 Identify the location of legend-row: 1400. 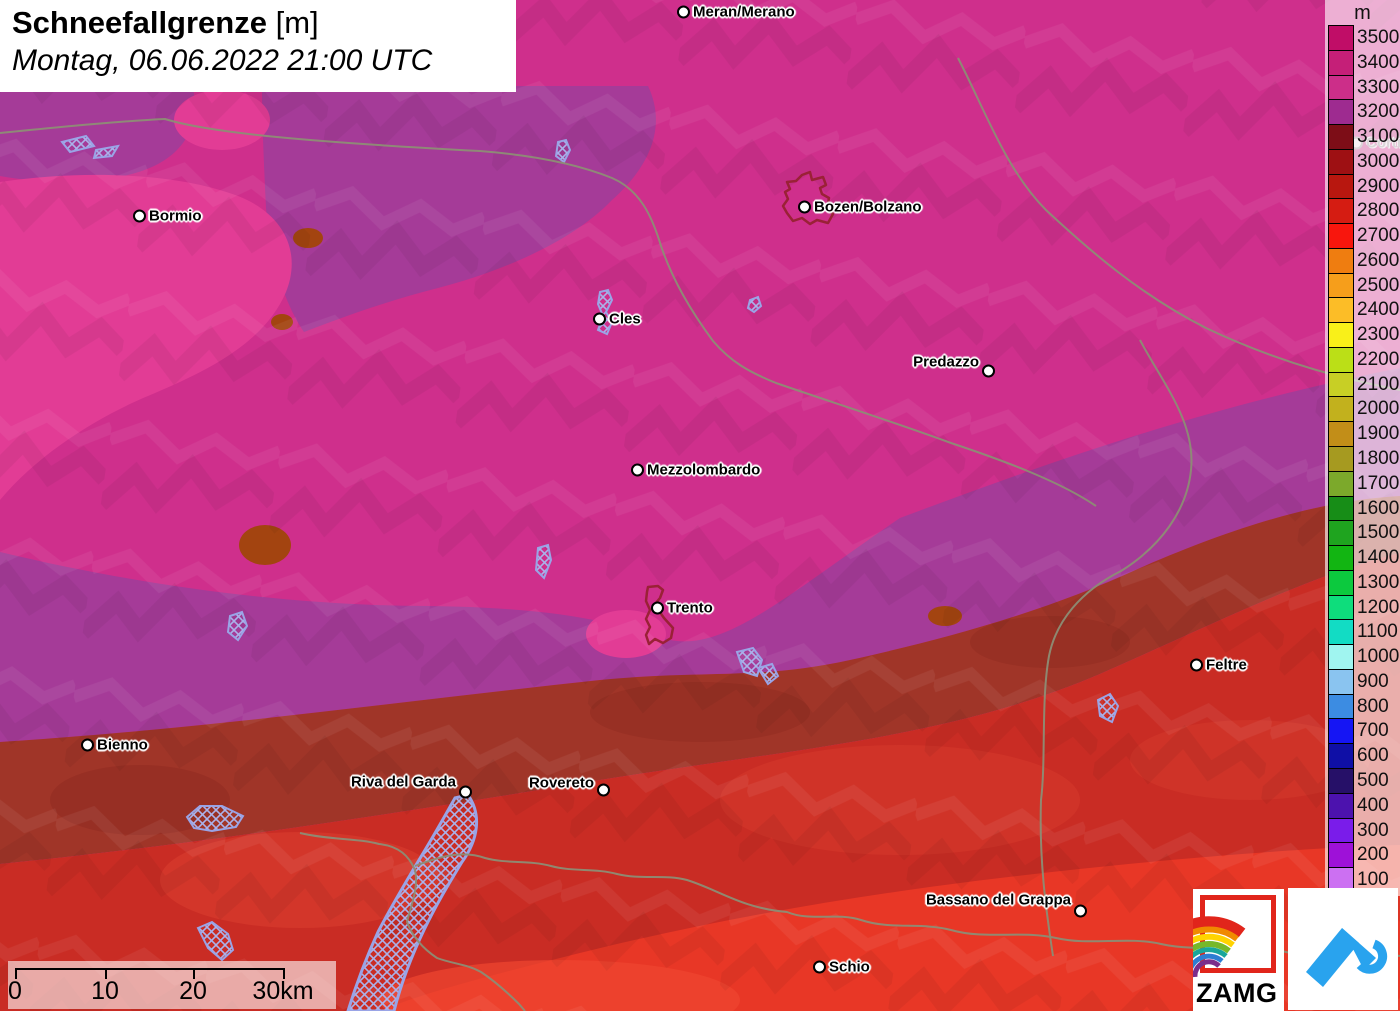
(1362, 558).